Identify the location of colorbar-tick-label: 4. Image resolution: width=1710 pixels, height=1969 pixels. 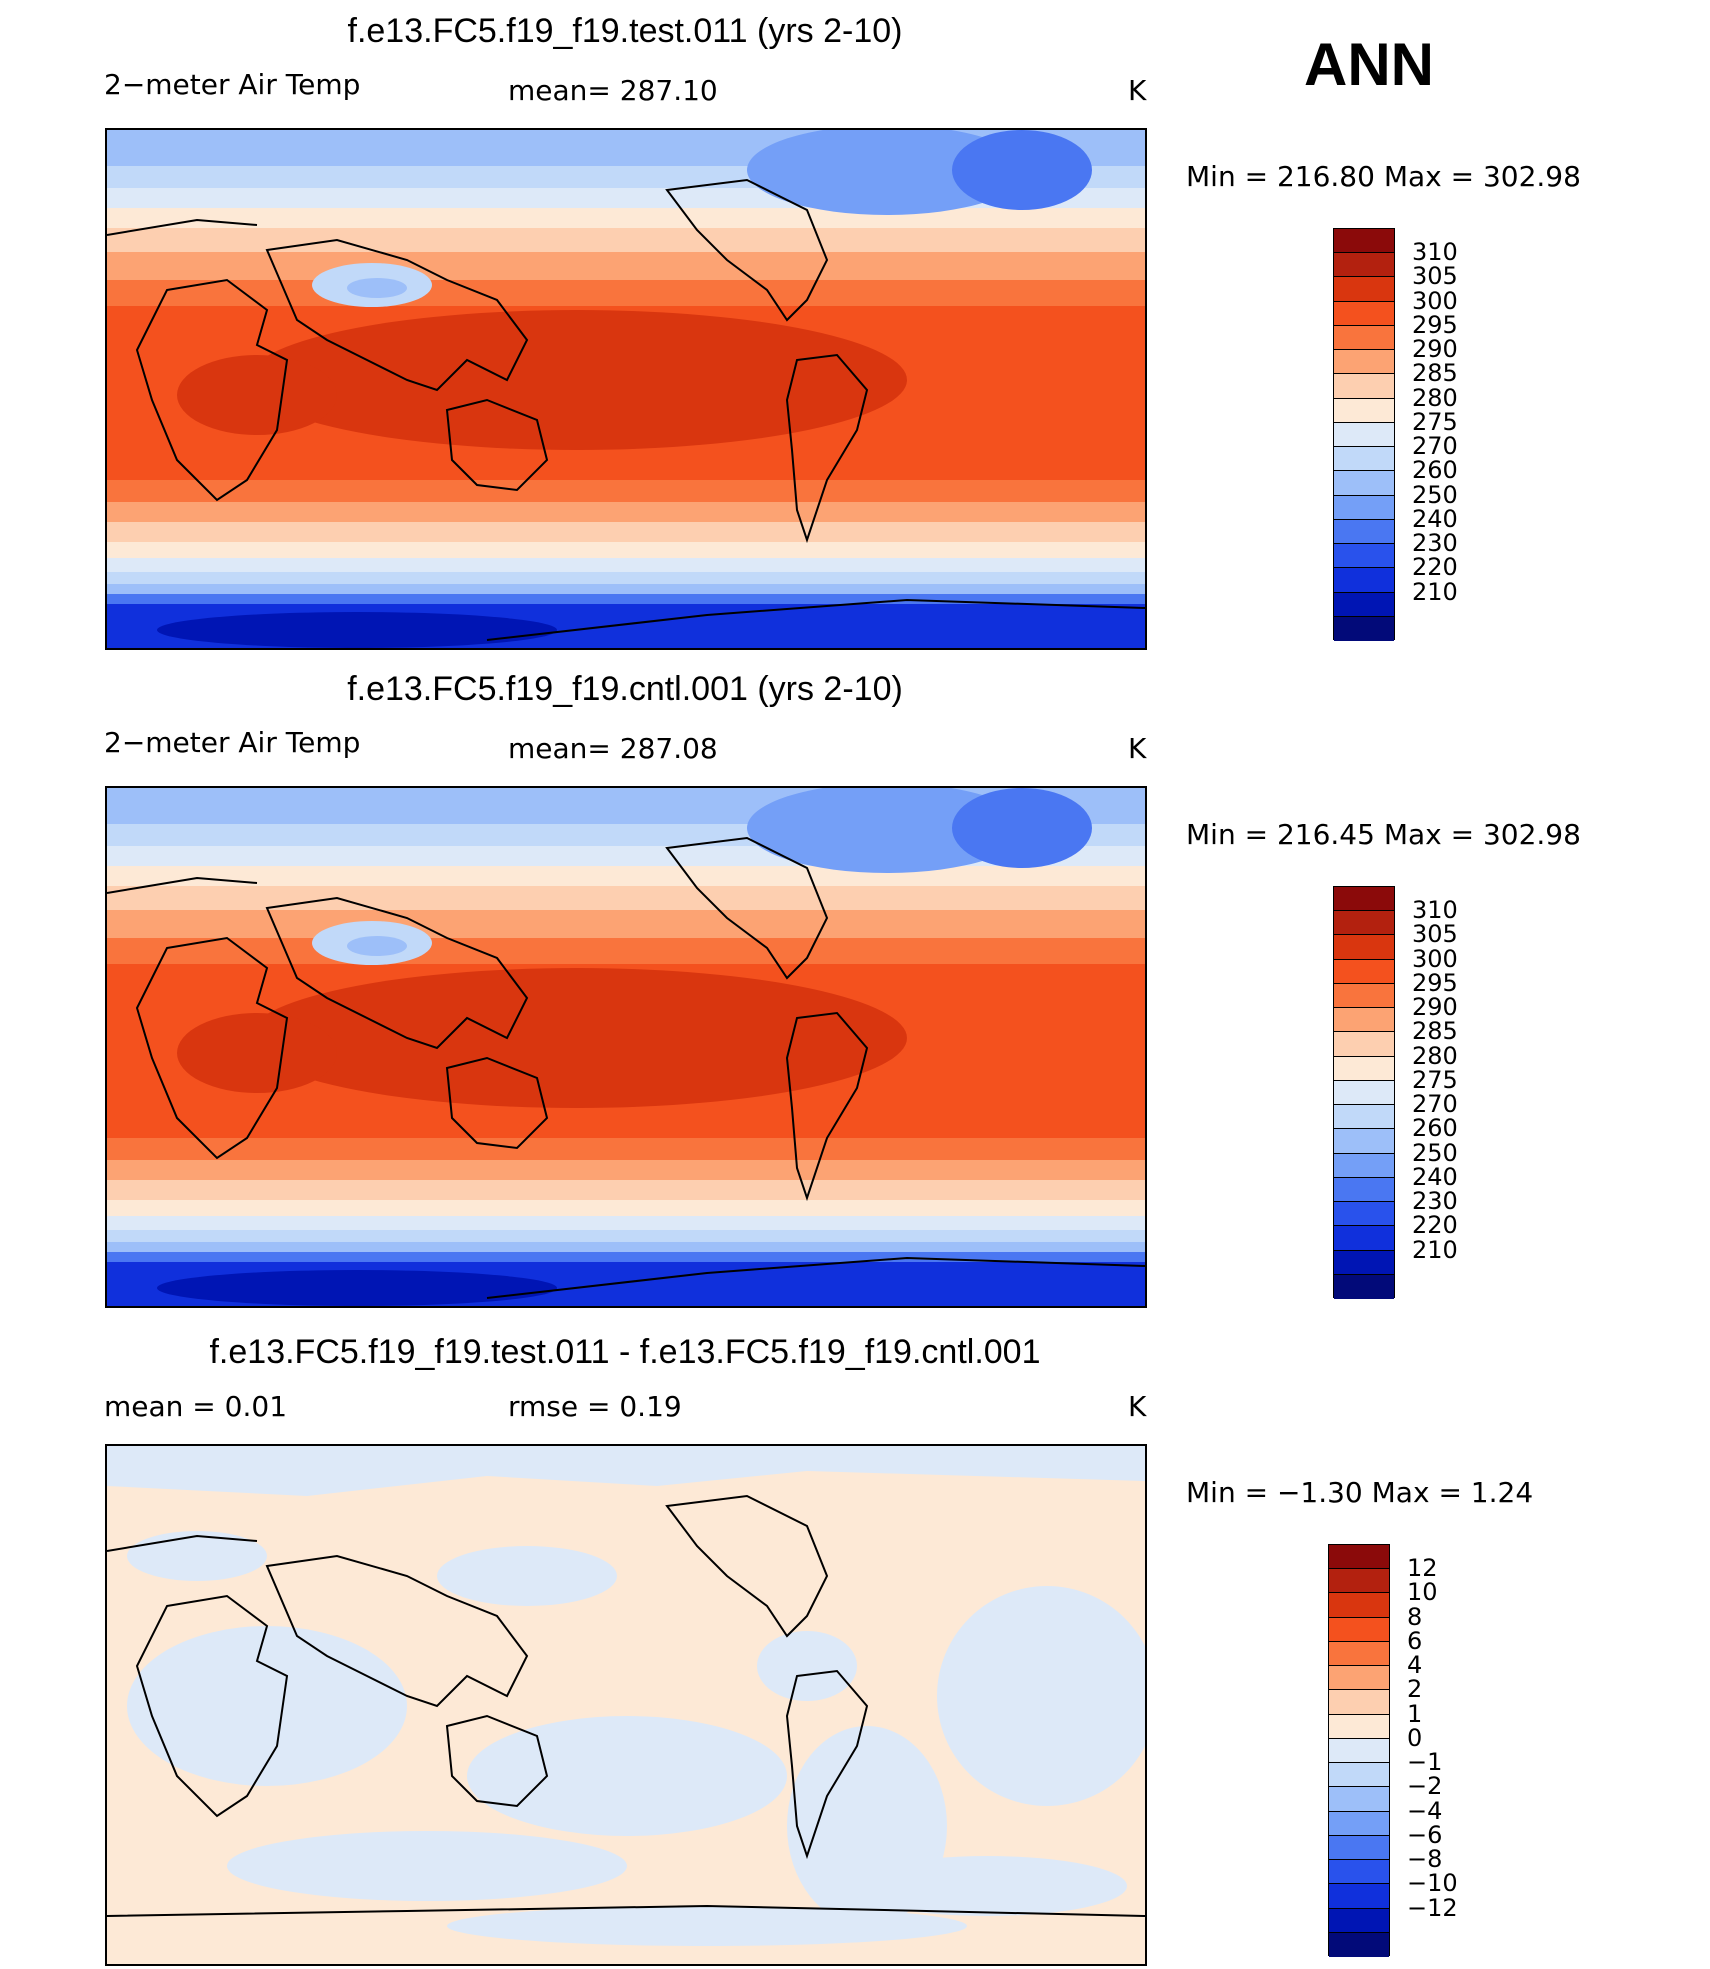
(1415, 1665).